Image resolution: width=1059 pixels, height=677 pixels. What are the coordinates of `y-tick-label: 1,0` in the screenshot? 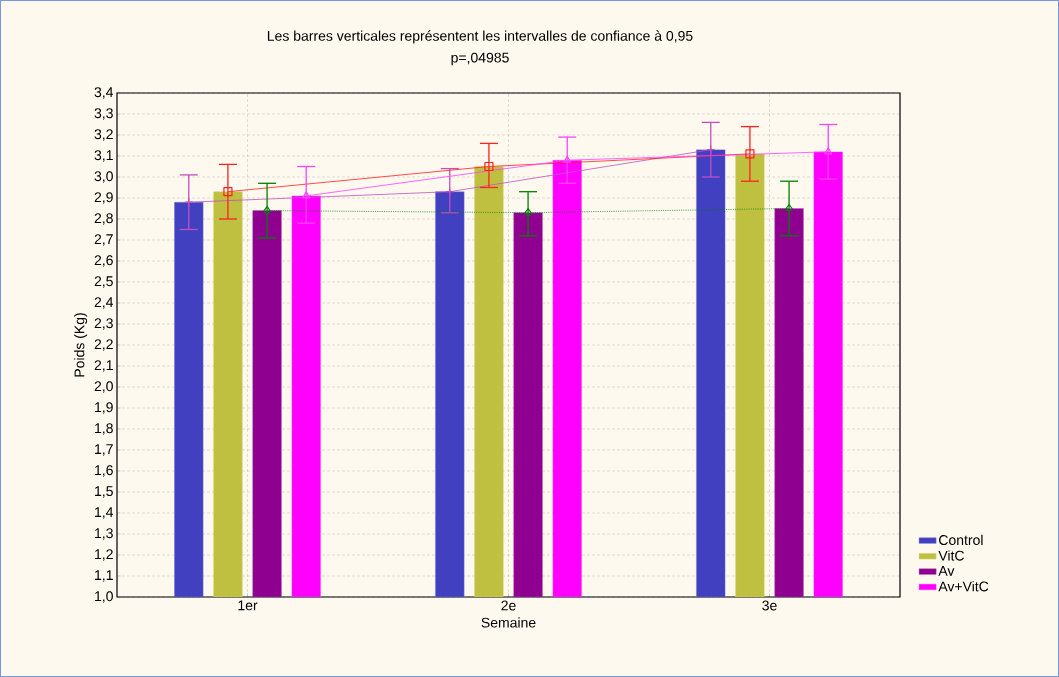 It's located at (104, 597).